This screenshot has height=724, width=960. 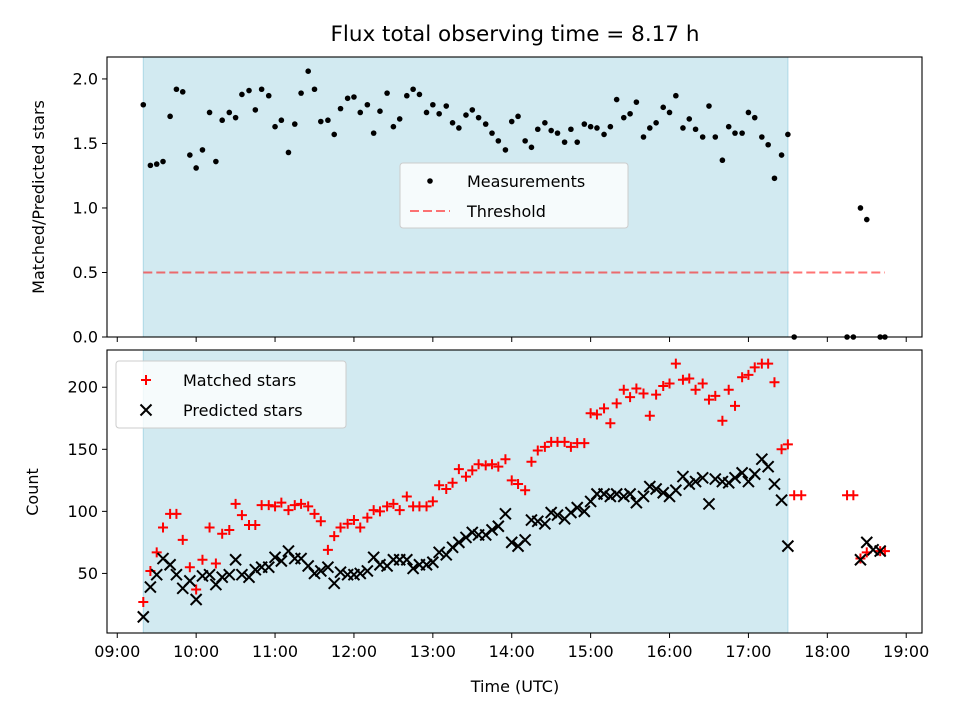 What do you see at coordinates (146, 410) in the screenshot?
I see `legend-predicted-marker` at bounding box center [146, 410].